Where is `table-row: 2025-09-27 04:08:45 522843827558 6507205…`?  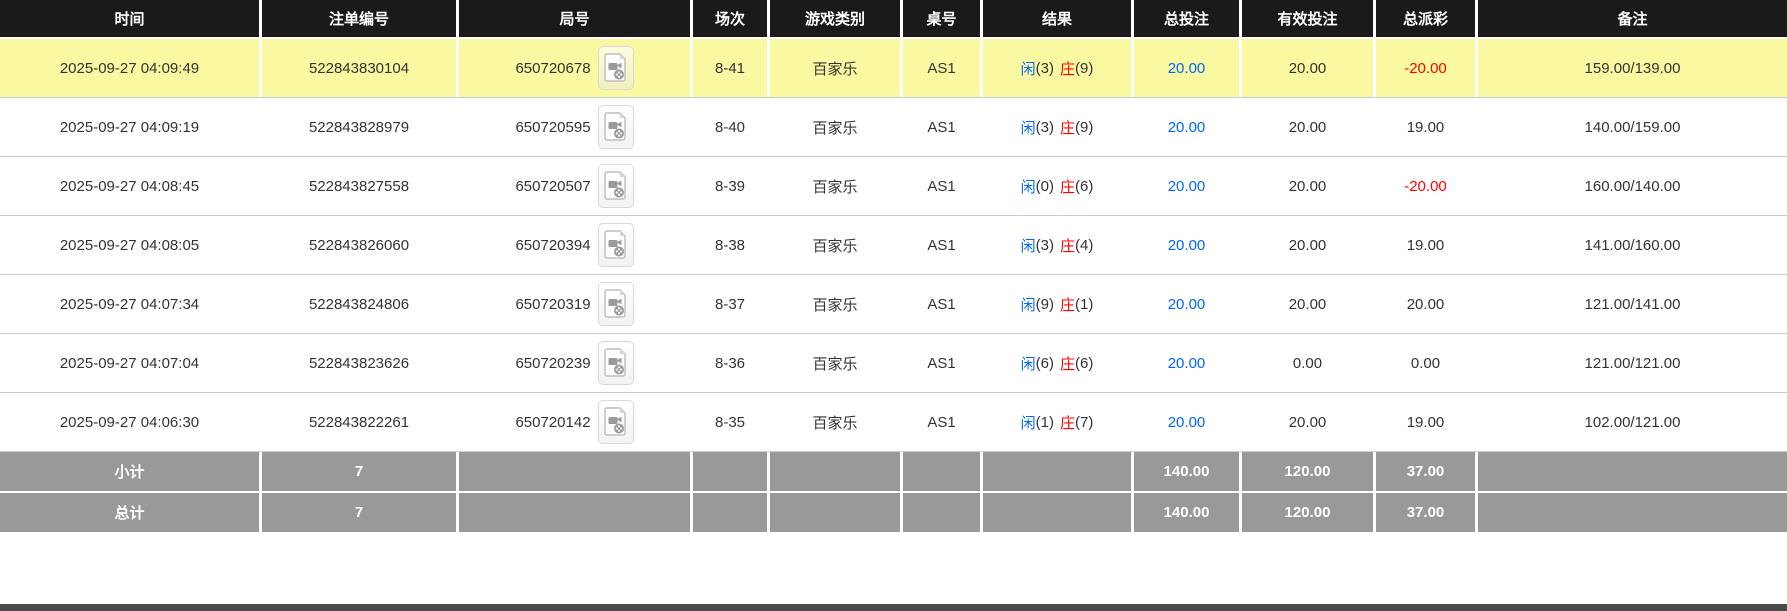
table-row: 2025-09-27 04:08:45 522843827558 6507205… is located at coordinates (893, 185).